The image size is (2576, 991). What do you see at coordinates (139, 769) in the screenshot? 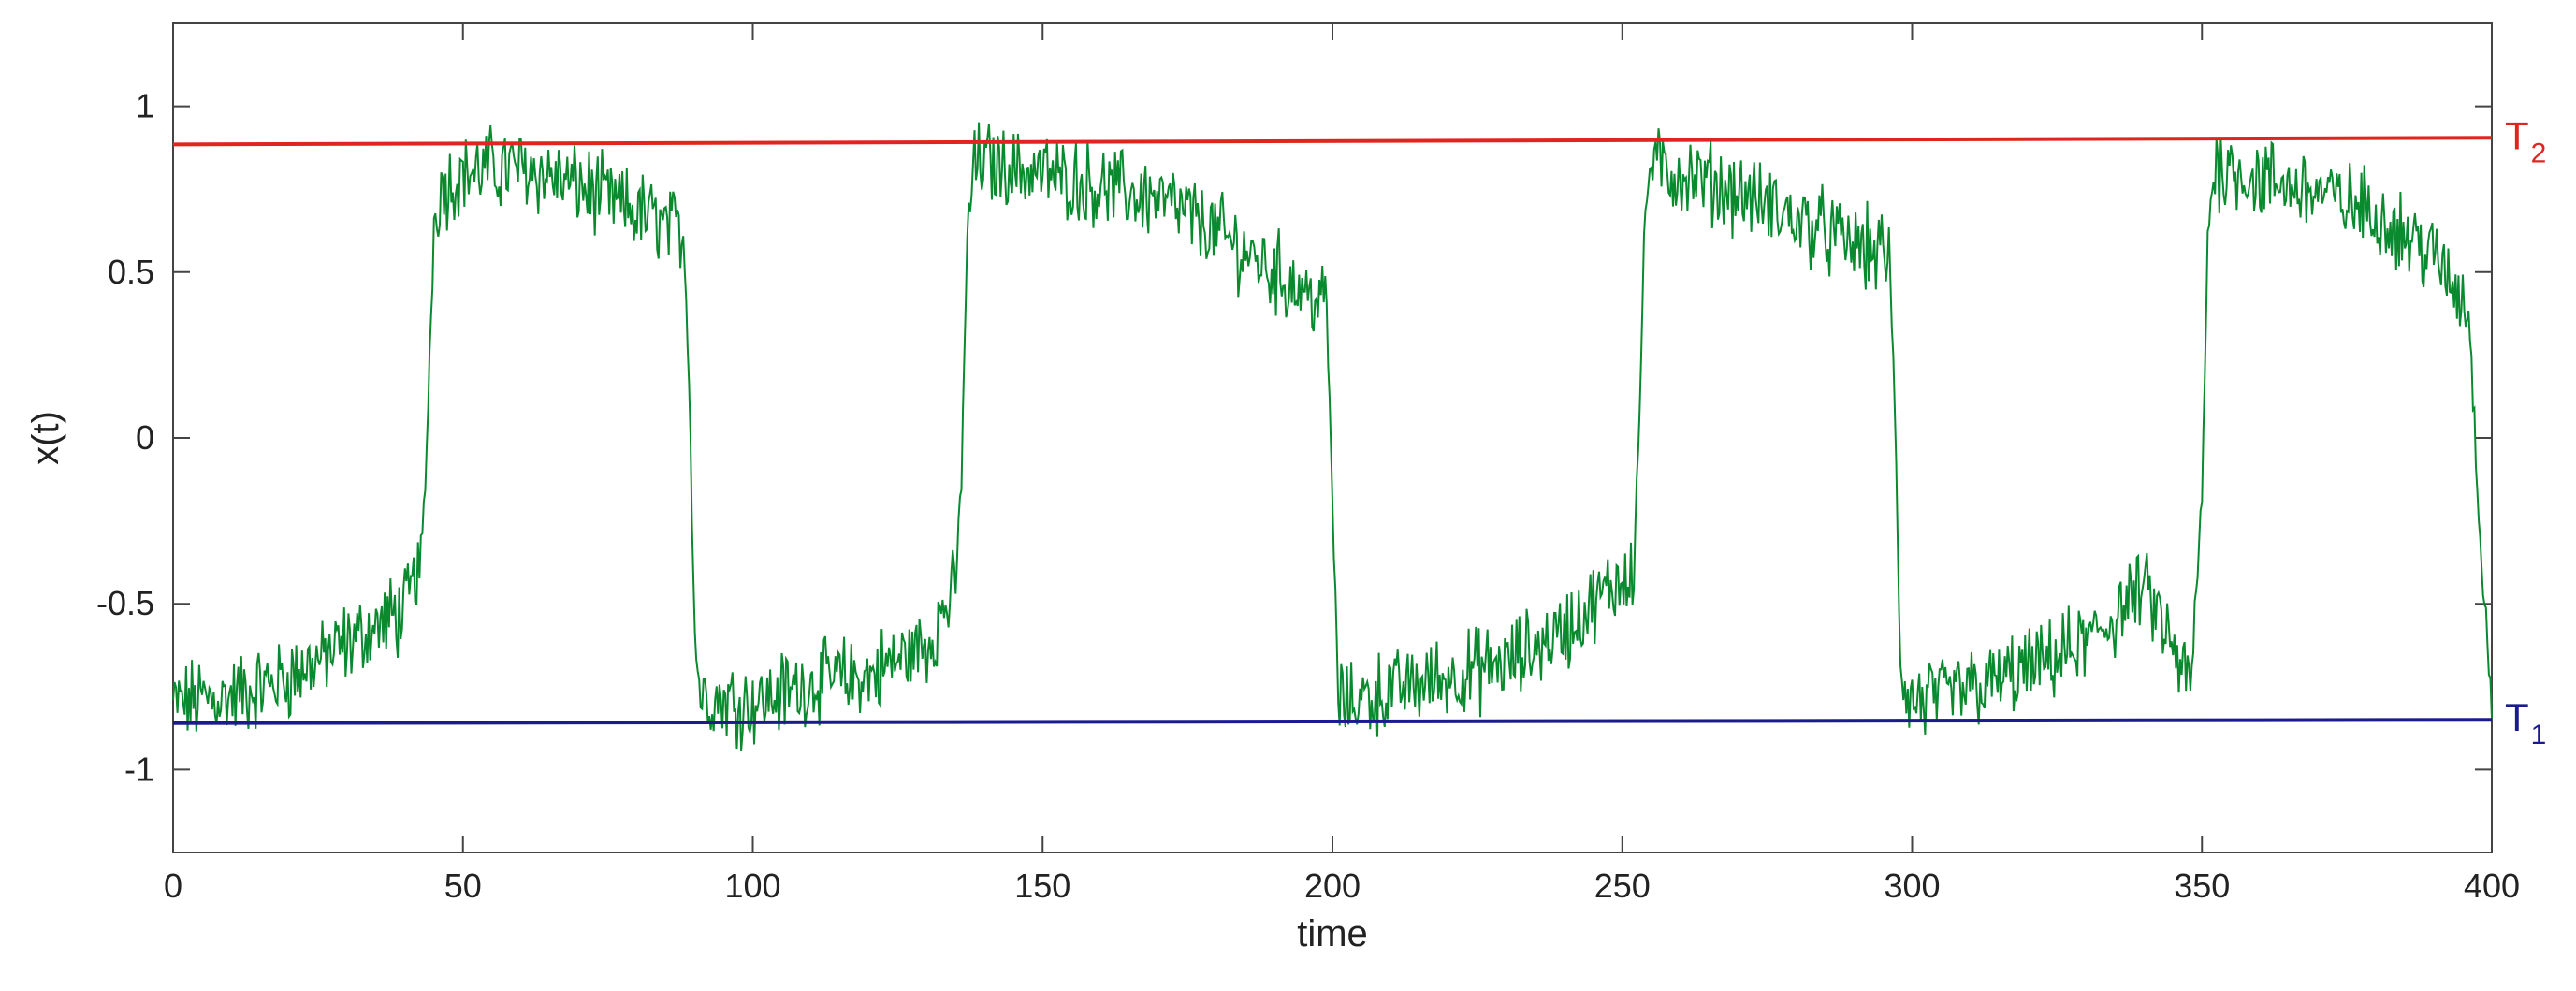
I see `y-tick-label: -1` at bounding box center [139, 769].